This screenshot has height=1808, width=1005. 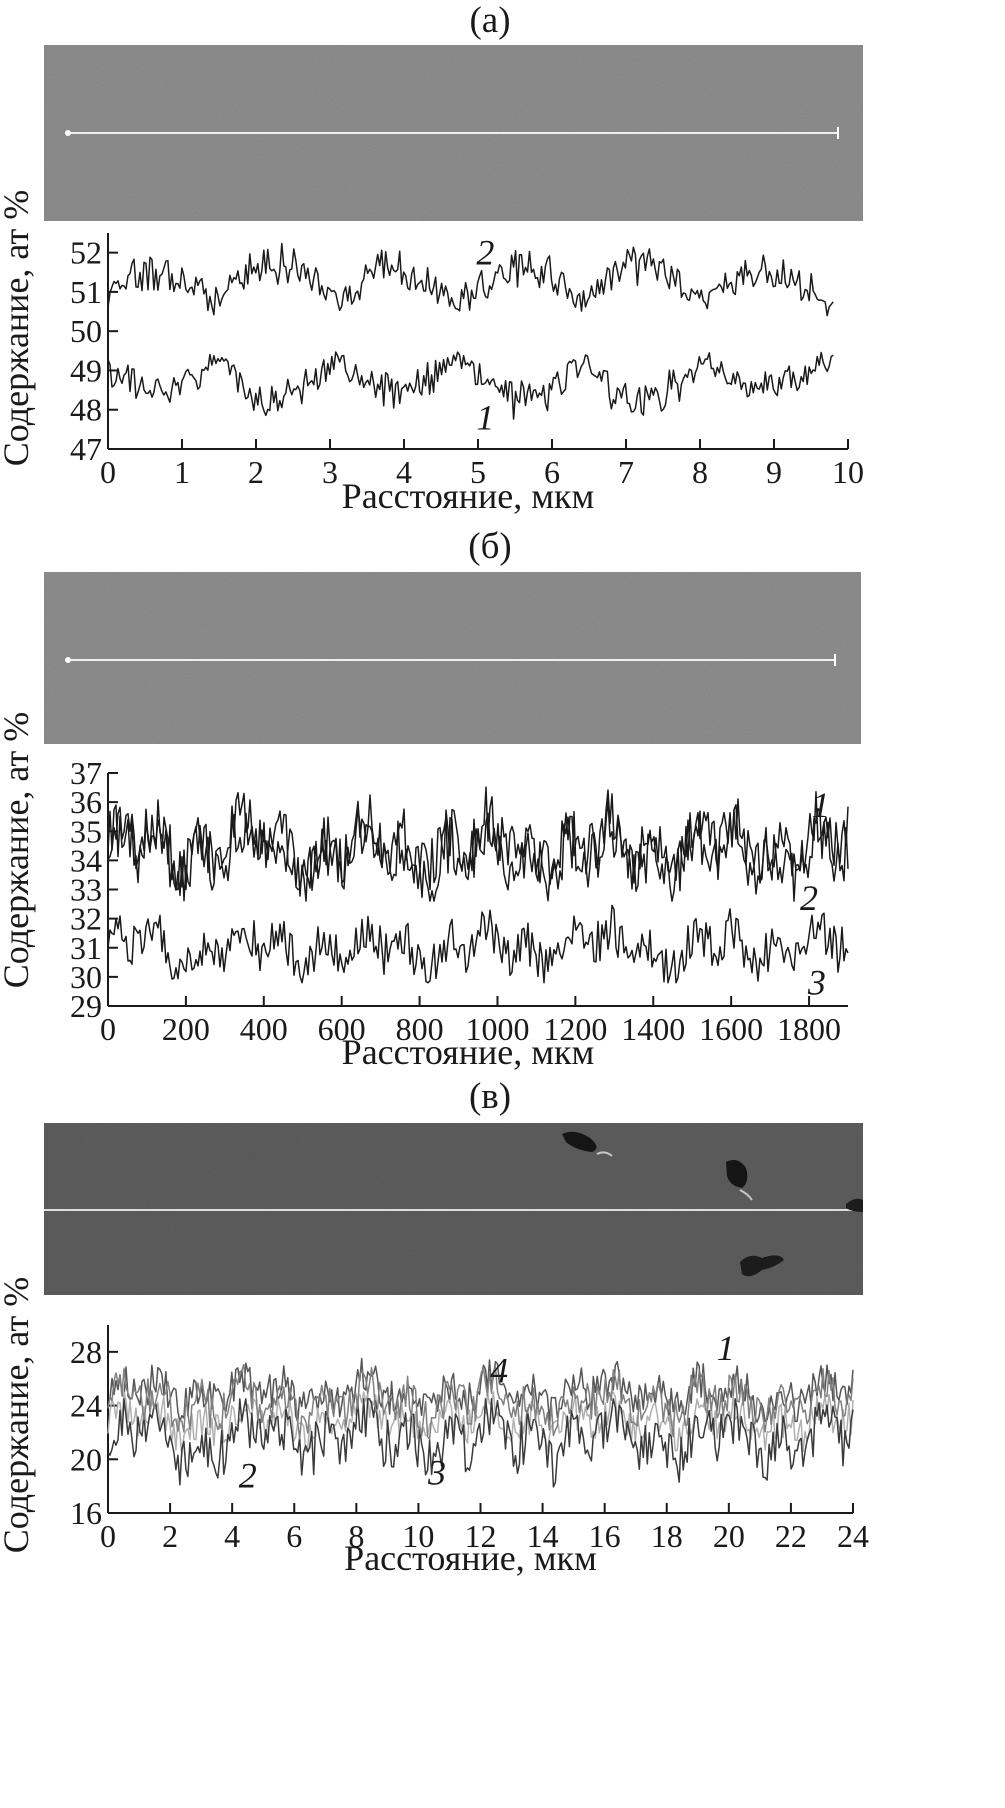 I want to click on y-tick-label: 49, so click(x=86, y=370).